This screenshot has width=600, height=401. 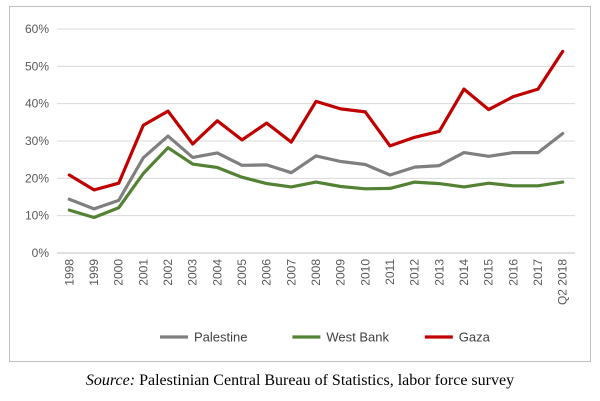 What do you see at coordinates (41, 253) in the screenshot?
I see `y-tick-label: 0%` at bounding box center [41, 253].